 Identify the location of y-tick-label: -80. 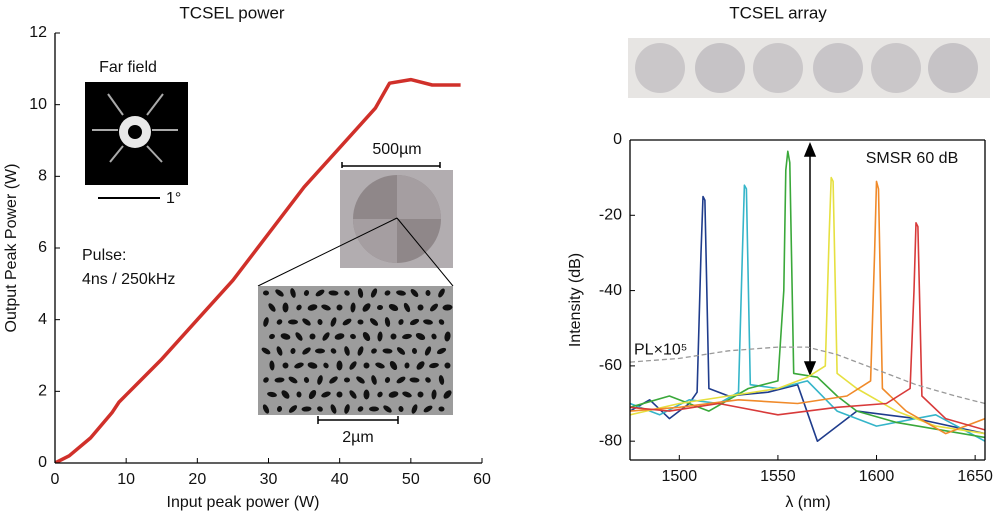
(610, 440).